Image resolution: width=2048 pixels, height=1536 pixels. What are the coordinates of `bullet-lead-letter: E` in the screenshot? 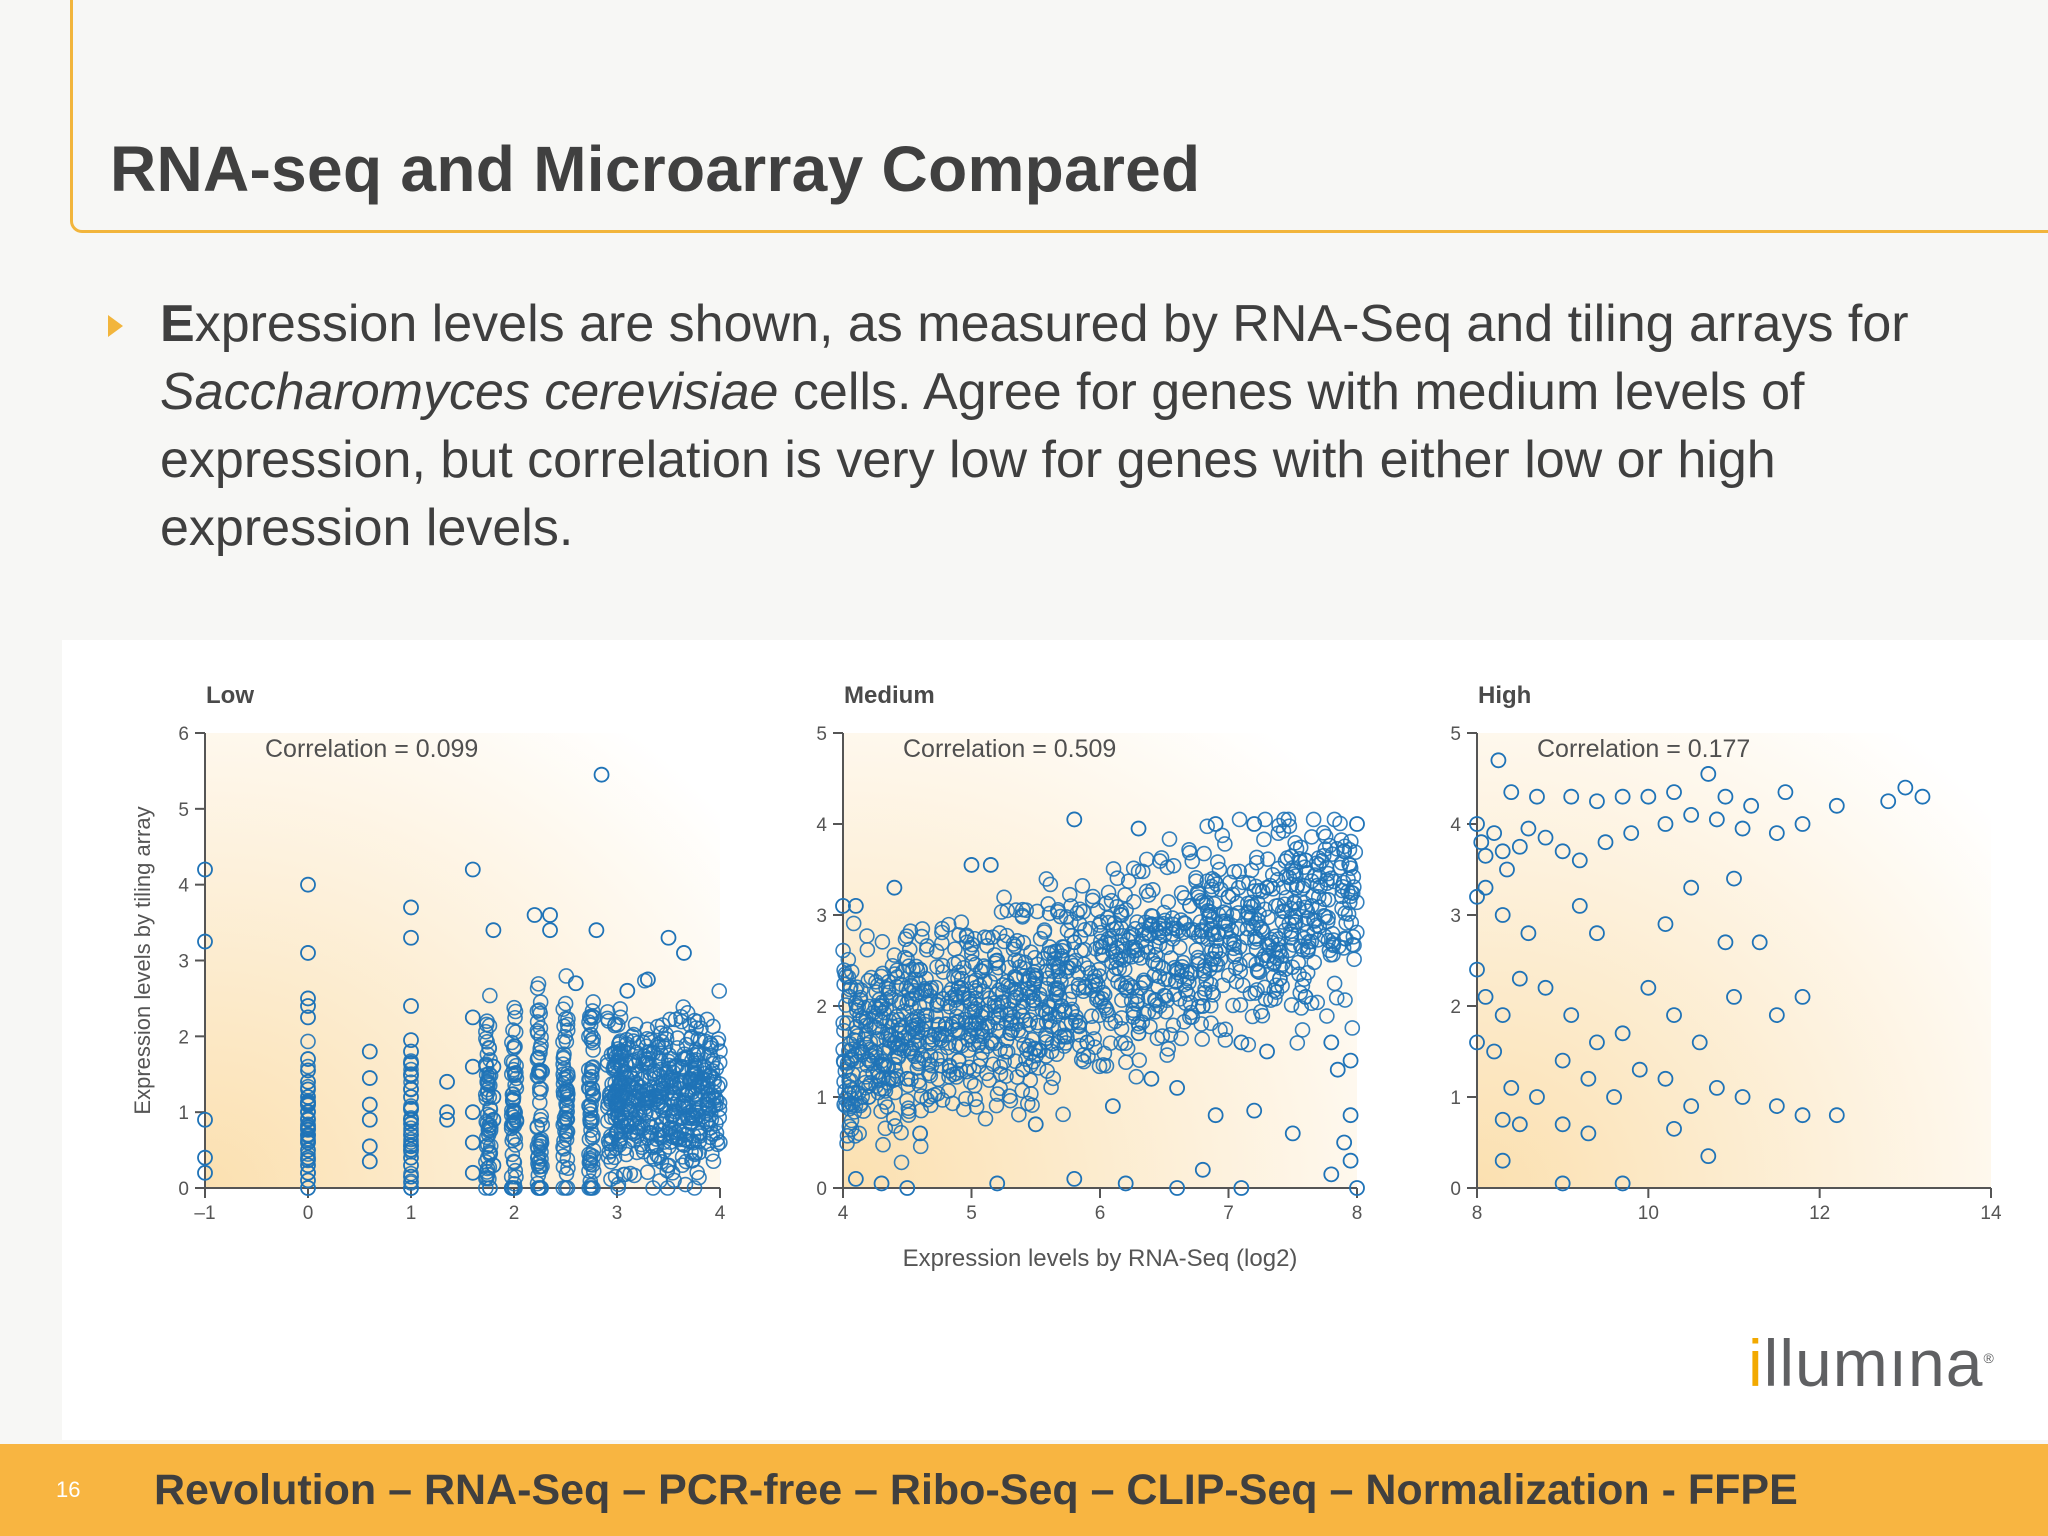 It's located at (177, 324).